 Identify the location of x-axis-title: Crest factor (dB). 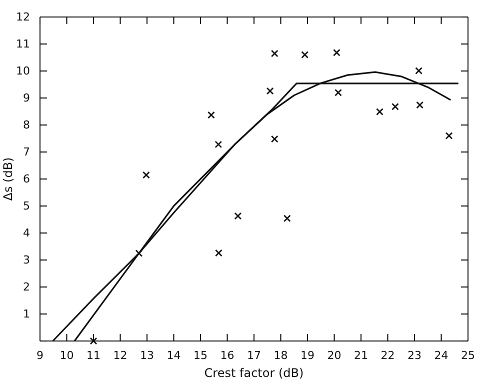
(254, 373).